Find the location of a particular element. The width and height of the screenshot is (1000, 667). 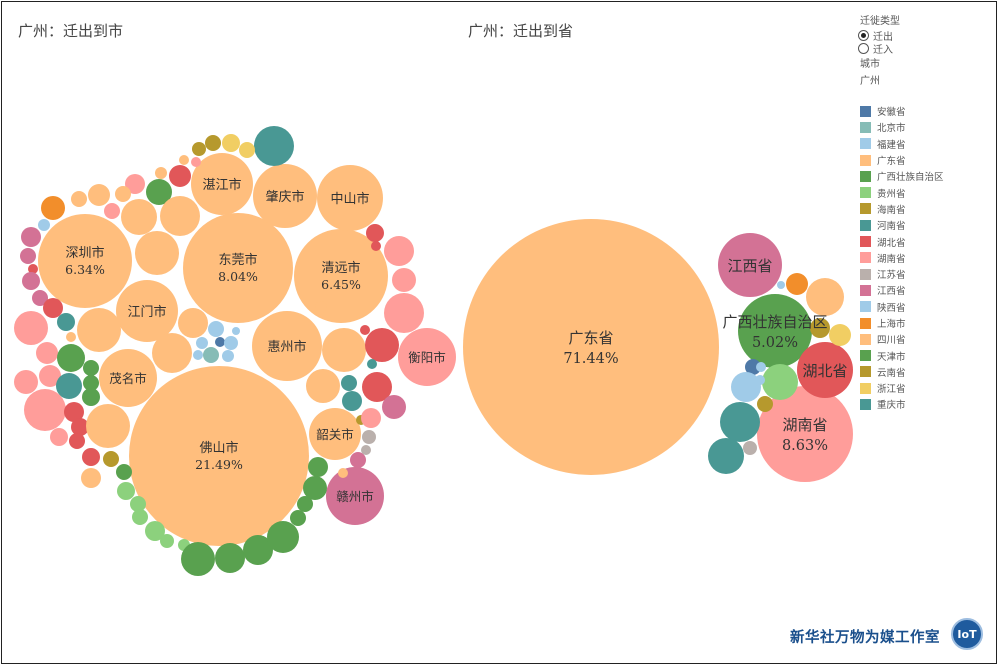

legend-item: 海南省 is located at coordinates (901, 209).